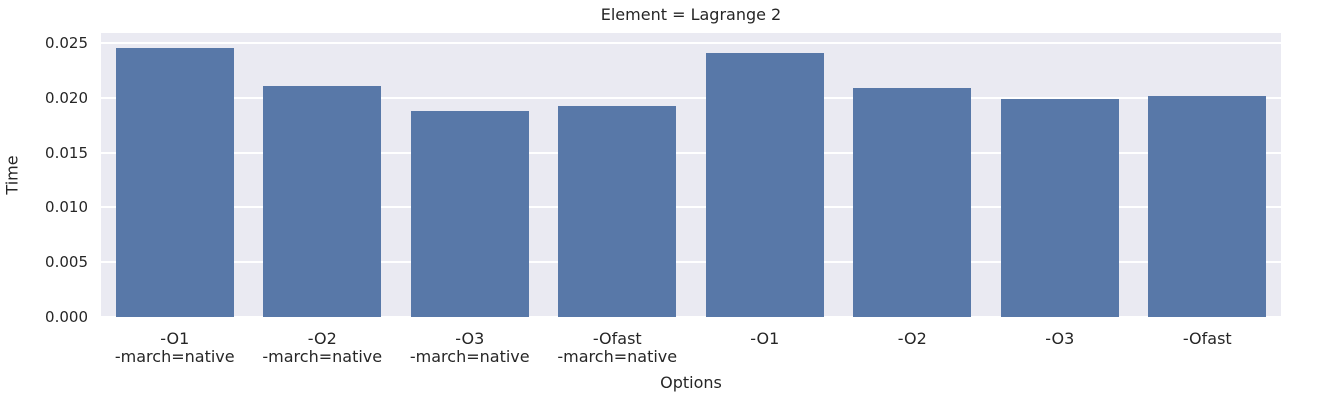 The image size is (1342, 405). I want to click on x-tick-label: -O2 -march=native, so click(322, 347).